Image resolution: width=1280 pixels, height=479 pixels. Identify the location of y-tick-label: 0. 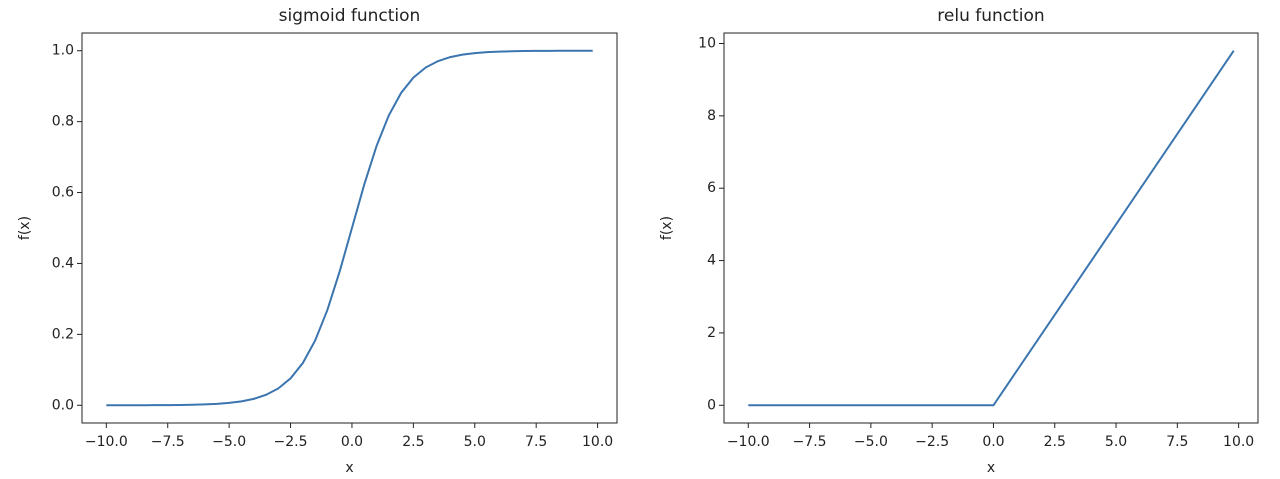
(711, 405).